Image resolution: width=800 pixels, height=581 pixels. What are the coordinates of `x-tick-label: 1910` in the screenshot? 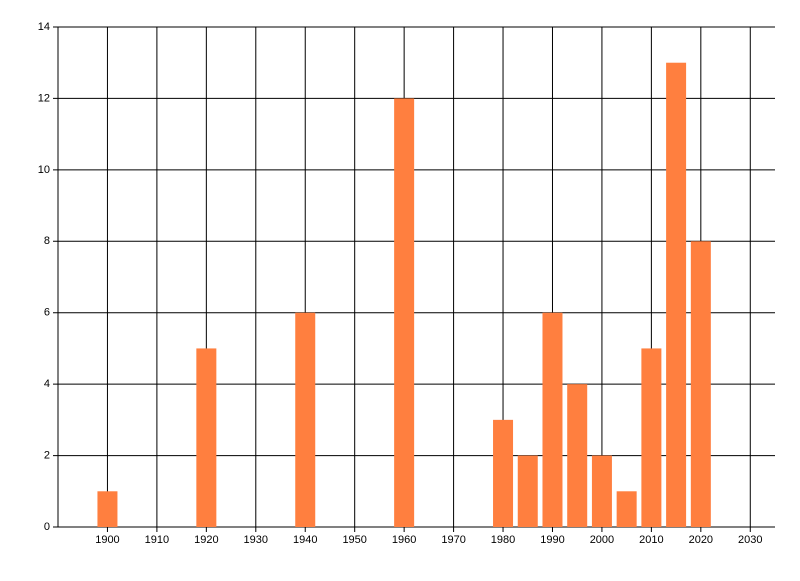 It's located at (157, 540).